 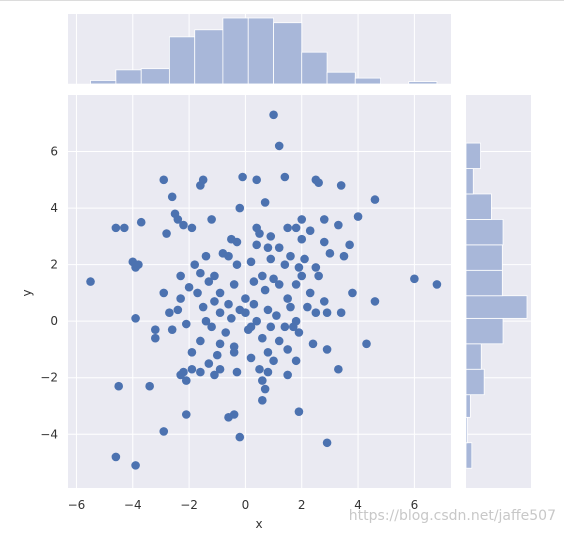 What do you see at coordinates (246, 505) in the screenshot?
I see `x-tick-label: 0` at bounding box center [246, 505].